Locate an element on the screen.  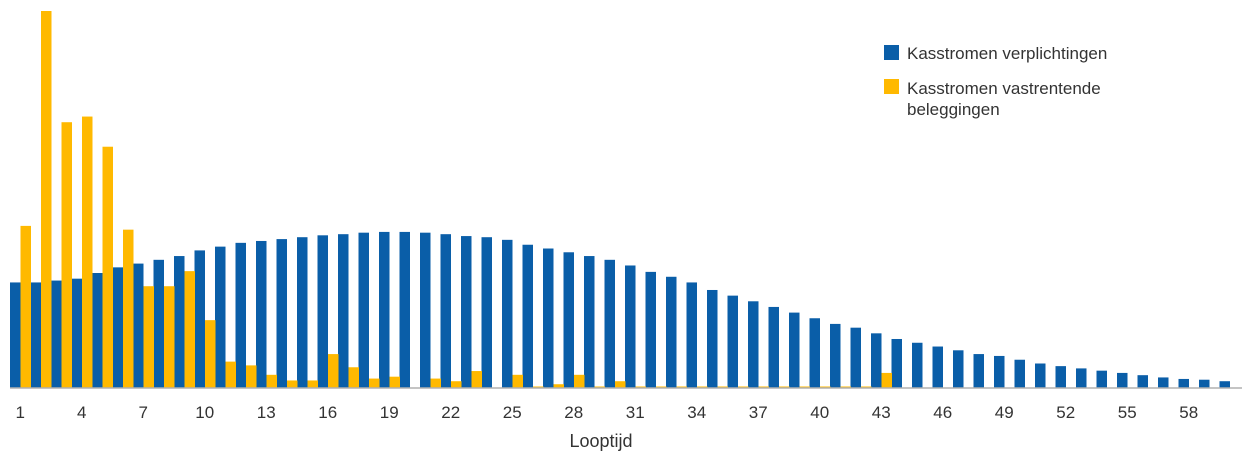
legend-swatch-liabilities is located at coordinates (891, 52).